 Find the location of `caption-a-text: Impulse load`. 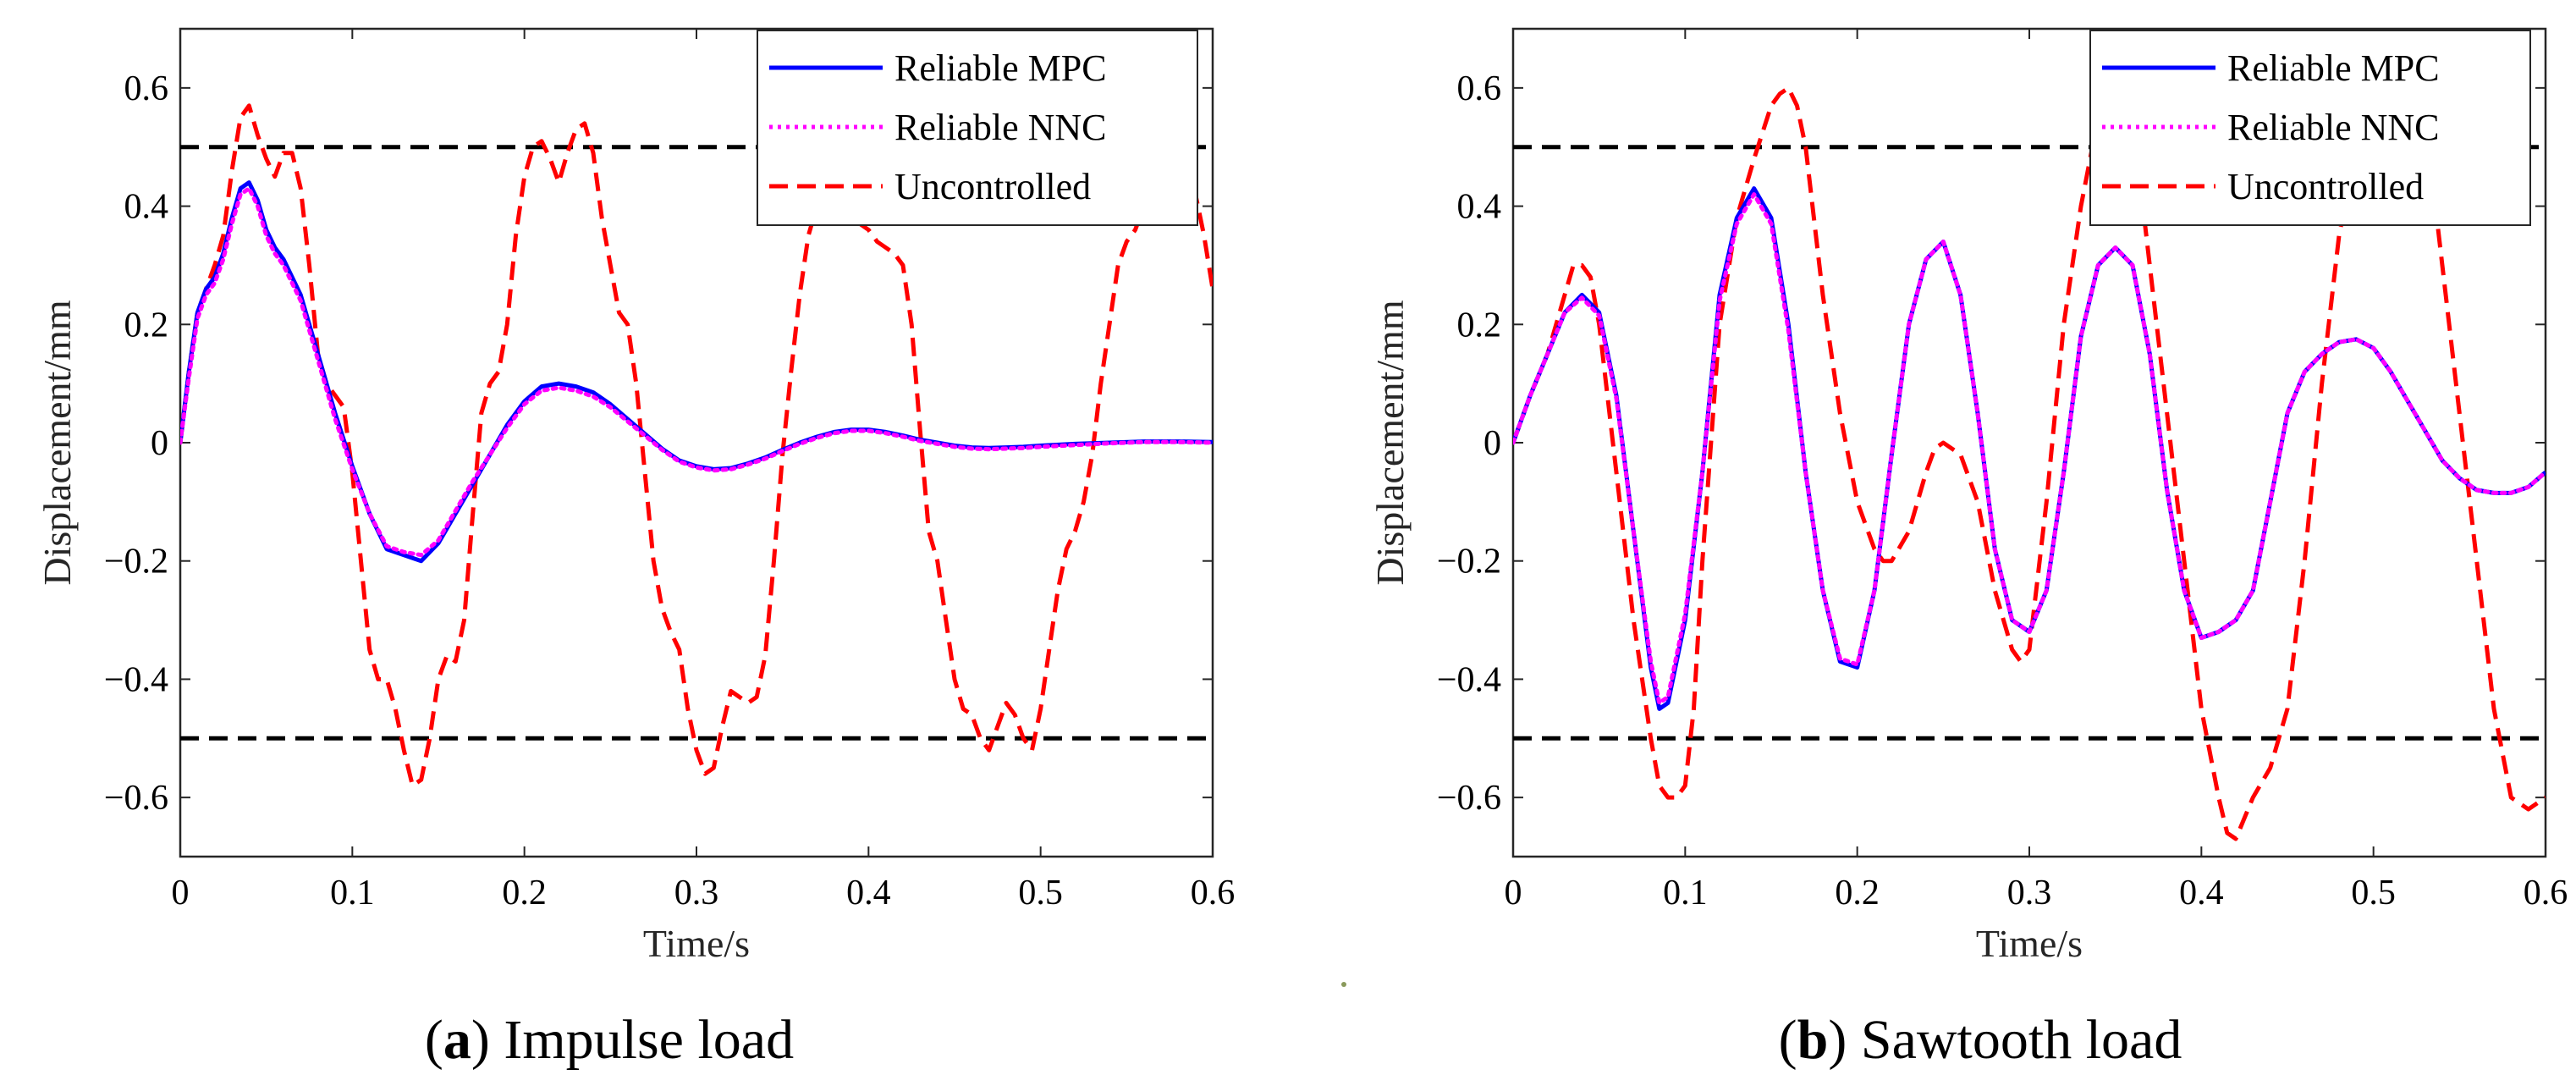

caption-a-text: Impulse load is located at coordinates (642, 1040).